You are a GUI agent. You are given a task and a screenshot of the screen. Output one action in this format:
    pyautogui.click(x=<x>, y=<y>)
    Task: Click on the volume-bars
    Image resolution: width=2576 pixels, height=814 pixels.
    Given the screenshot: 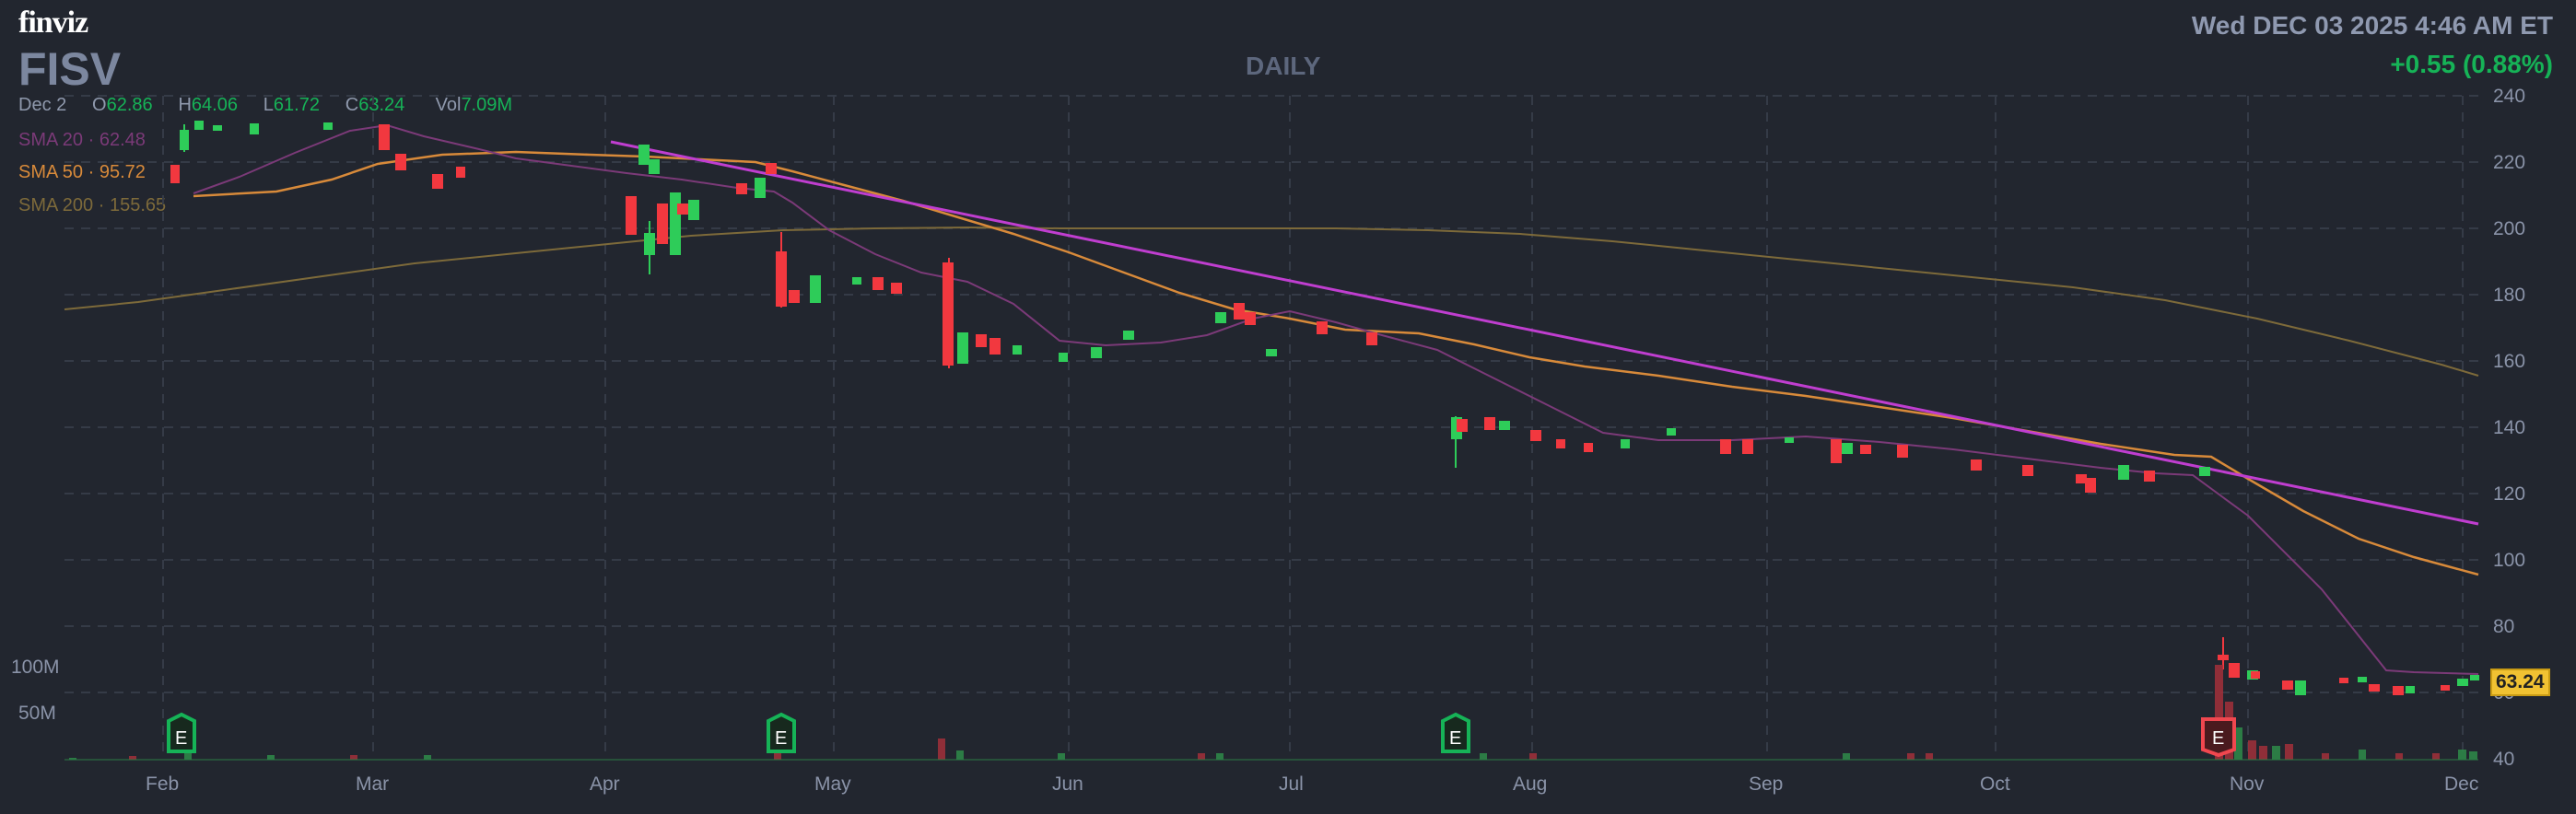 What is the action you would take?
    pyautogui.click(x=1271, y=713)
    